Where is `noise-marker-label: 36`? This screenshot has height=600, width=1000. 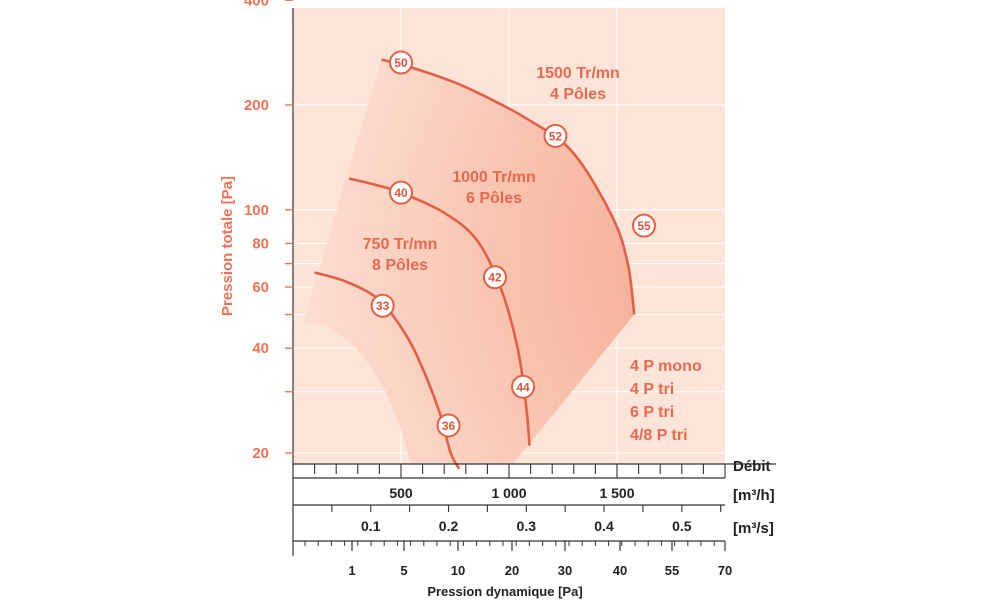
noise-marker-label: 36 is located at coordinates (449, 426).